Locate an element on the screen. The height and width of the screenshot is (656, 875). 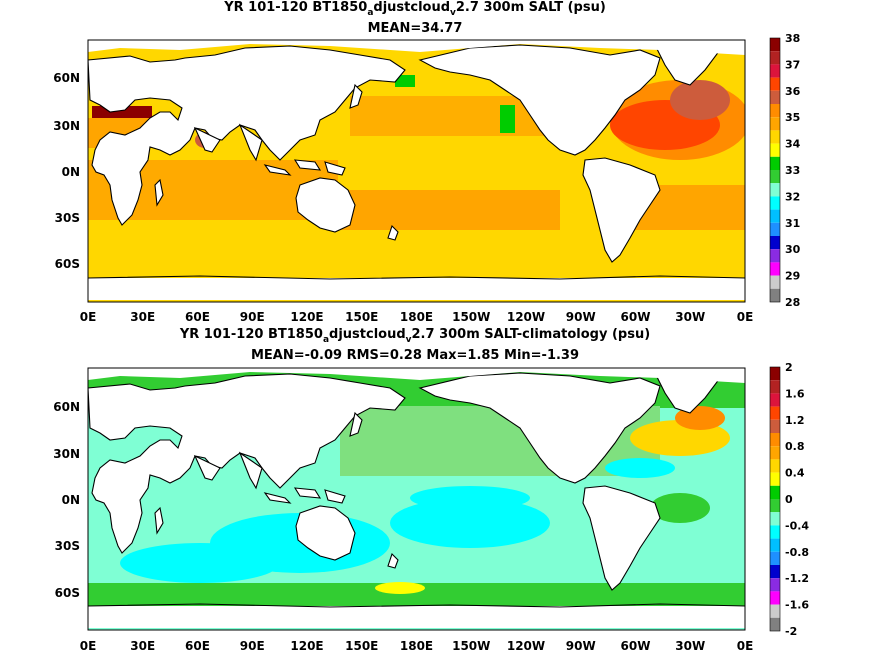
panel1-lat-labels: 60N 30N 0N 30S 60S is located at coordinates (66, 171).